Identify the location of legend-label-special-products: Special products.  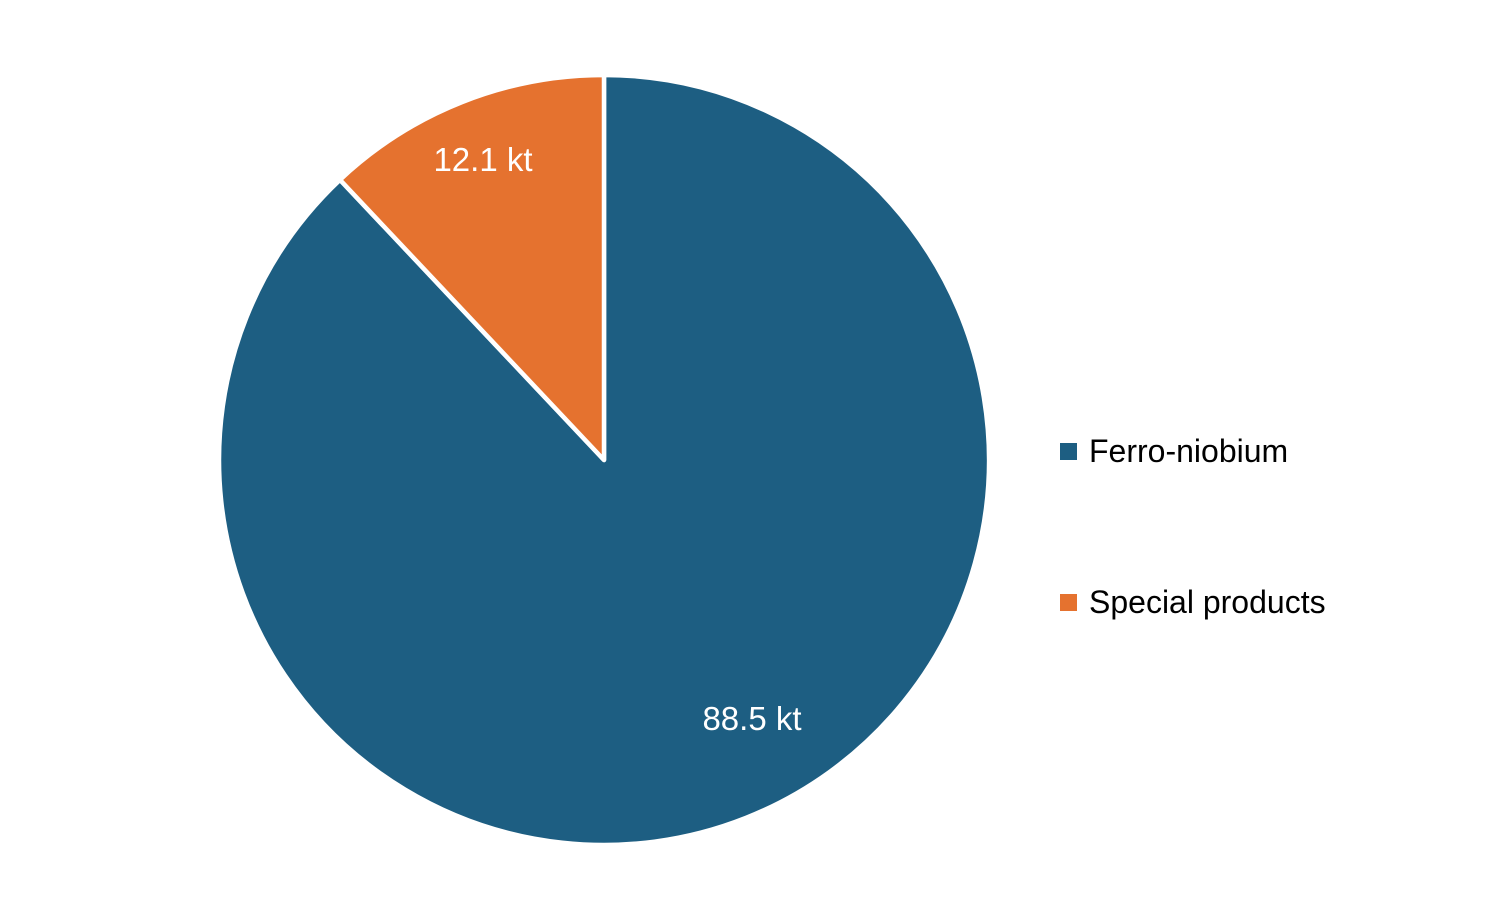
(1207, 602).